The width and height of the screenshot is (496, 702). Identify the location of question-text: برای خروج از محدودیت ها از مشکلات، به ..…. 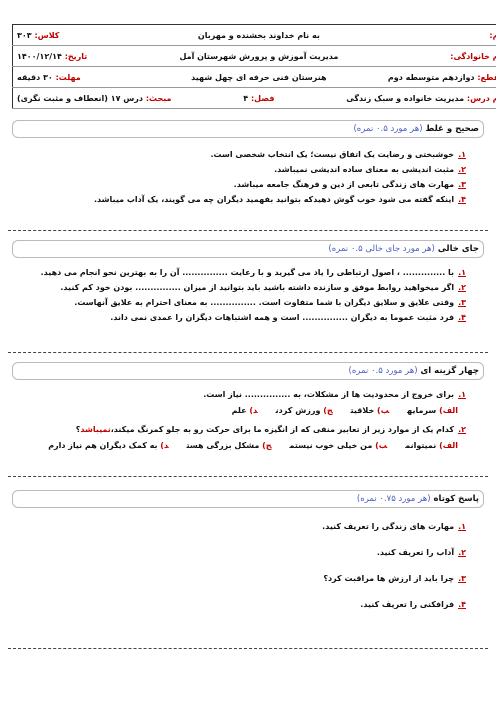
(329, 394).